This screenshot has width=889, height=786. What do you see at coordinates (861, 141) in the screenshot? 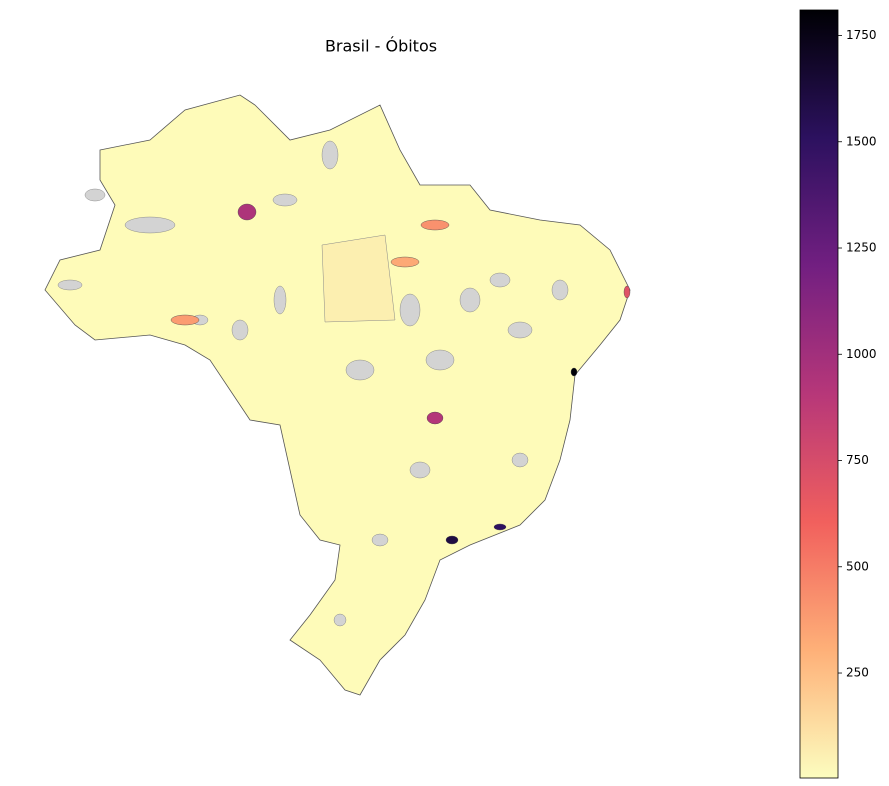
I see `colorbar-tick-label: 1500` at bounding box center [861, 141].